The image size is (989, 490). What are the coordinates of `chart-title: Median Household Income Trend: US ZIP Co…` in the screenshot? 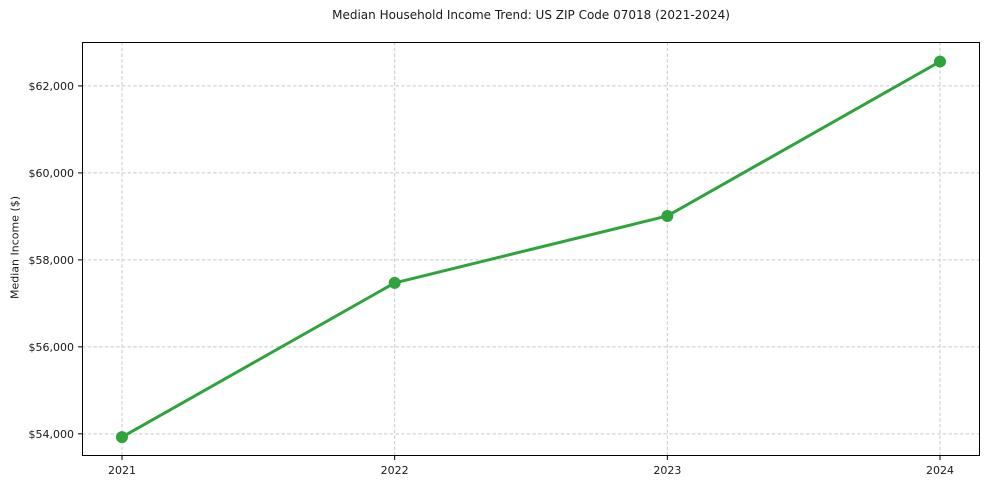 It's located at (531, 15).